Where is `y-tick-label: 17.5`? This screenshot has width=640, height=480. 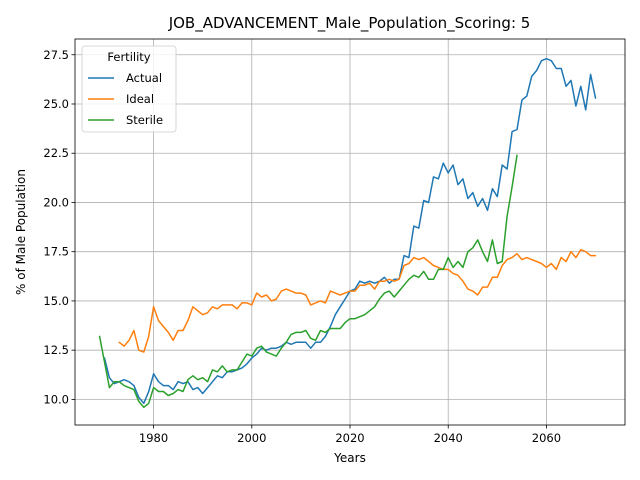
y-tick-label: 17.5 is located at coordinates (56, 252).